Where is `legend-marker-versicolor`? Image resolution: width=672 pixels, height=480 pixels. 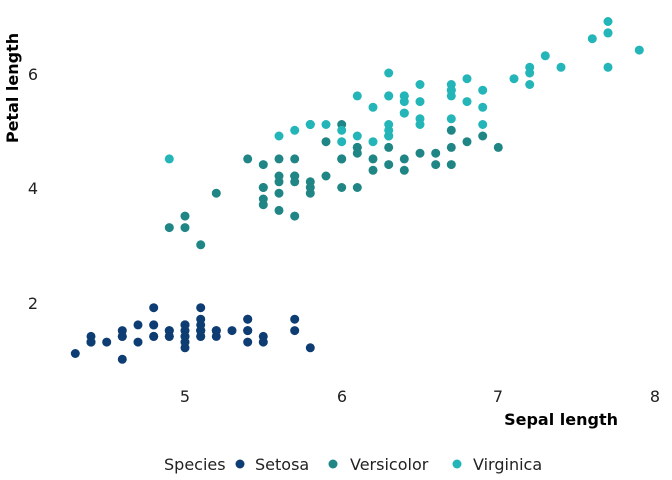 legend-marker-versicolor is located at coordinates (333, 464).